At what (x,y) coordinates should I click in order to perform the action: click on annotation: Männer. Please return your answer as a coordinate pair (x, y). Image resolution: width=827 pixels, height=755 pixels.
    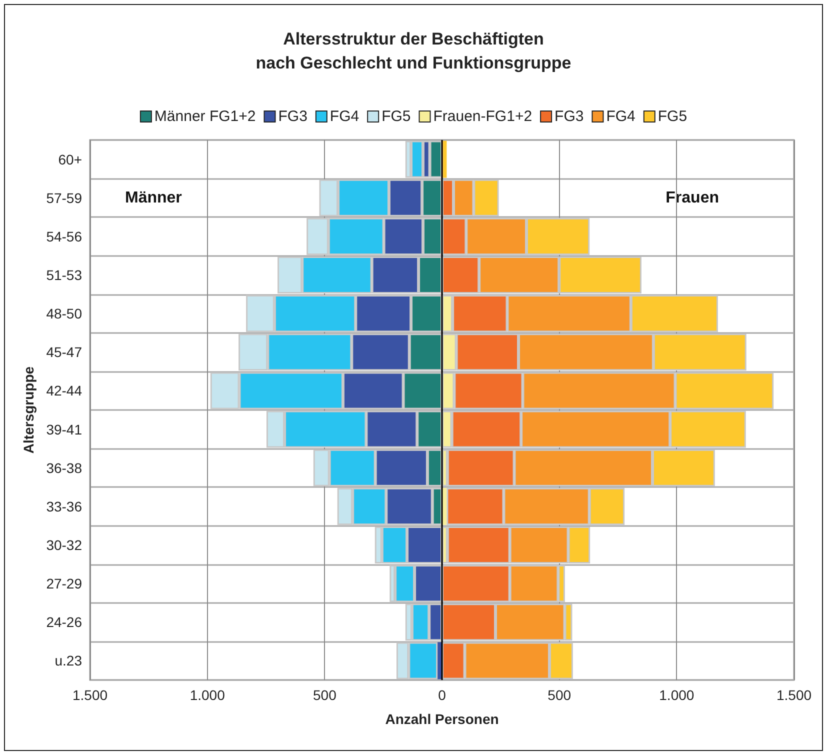
    Looking at the image, I should click on (153, 198).